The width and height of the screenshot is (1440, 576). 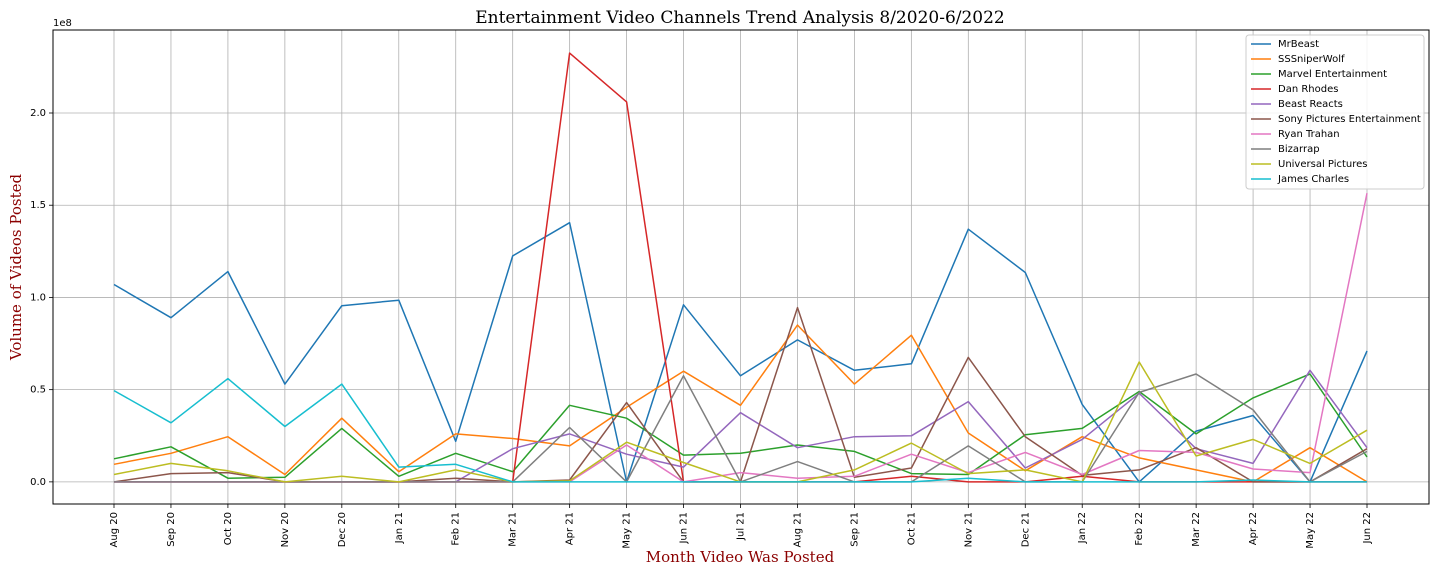 What do you see at coordinates (1253, 528) in the screenshot?
I see `x-tick-label: Apr 22` at bounding box center [1253, 528].